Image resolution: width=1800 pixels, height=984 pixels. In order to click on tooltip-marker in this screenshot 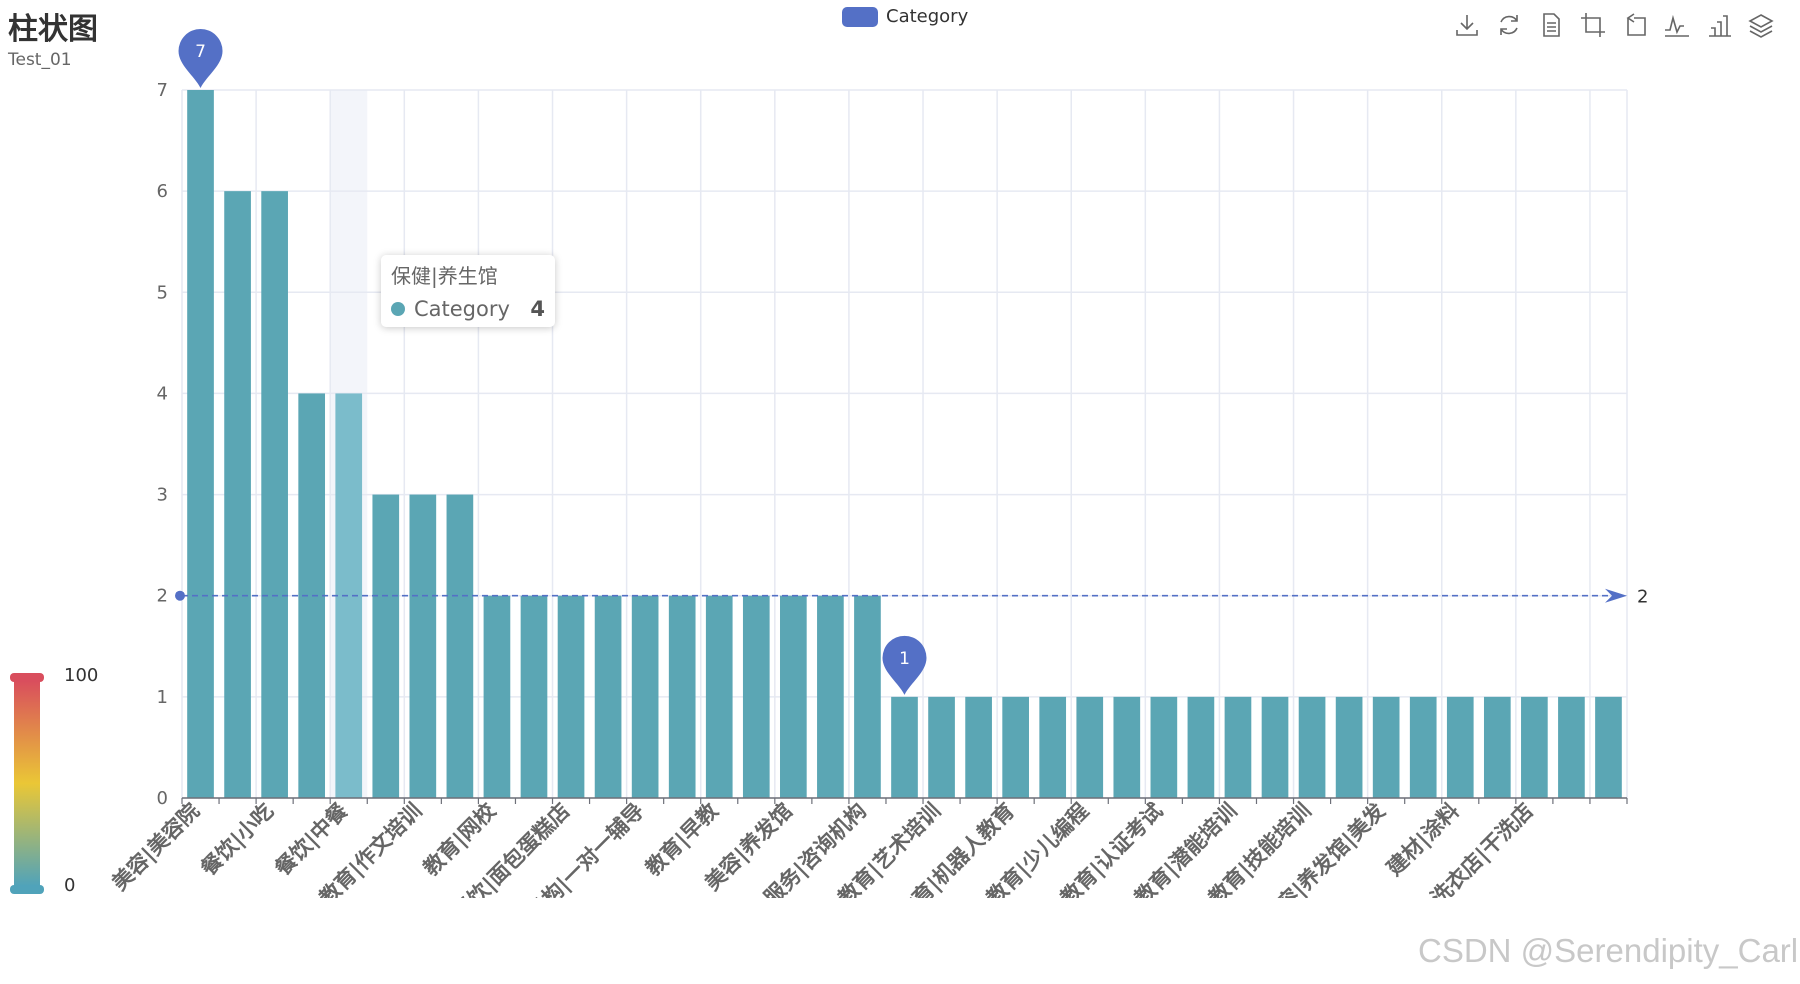, I will do `click(398, 309)`.